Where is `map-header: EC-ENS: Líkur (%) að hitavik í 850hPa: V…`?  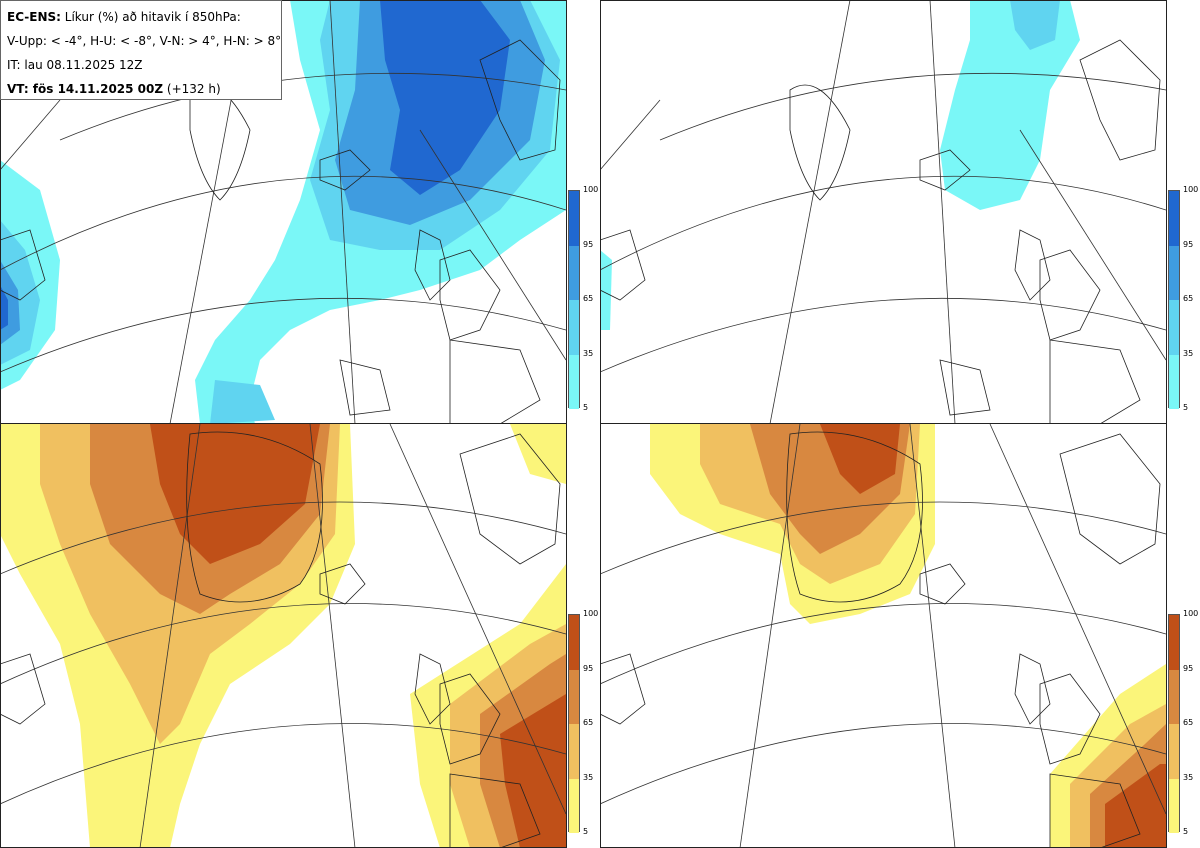
map-header: EC-ENS: Líkur (%) að hitavik í 850hPa: V… is located at coordinates (141, 50).